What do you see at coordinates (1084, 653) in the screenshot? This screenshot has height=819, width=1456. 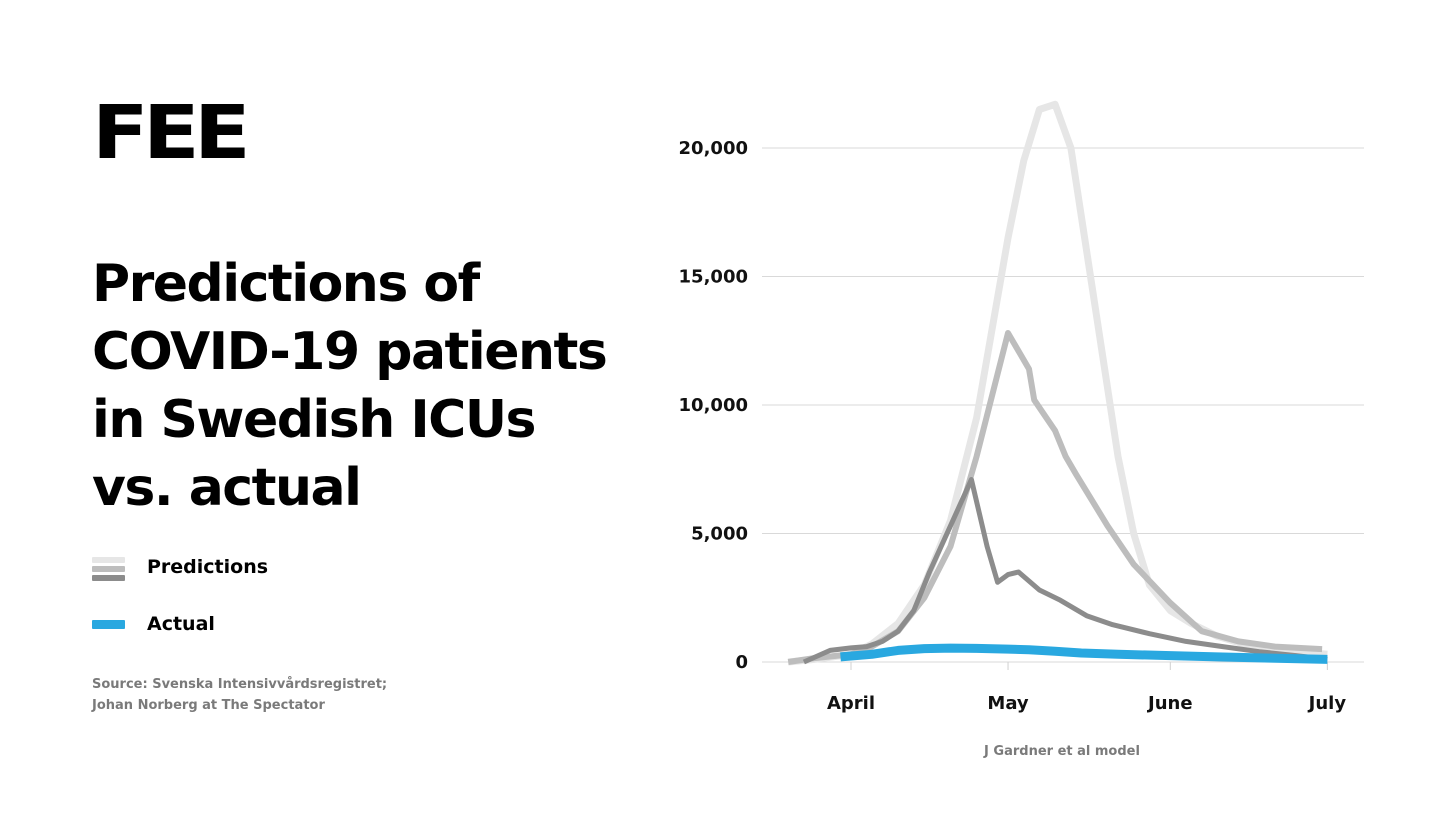 I see `series-line-actual` at bounding box center [1084, 653].